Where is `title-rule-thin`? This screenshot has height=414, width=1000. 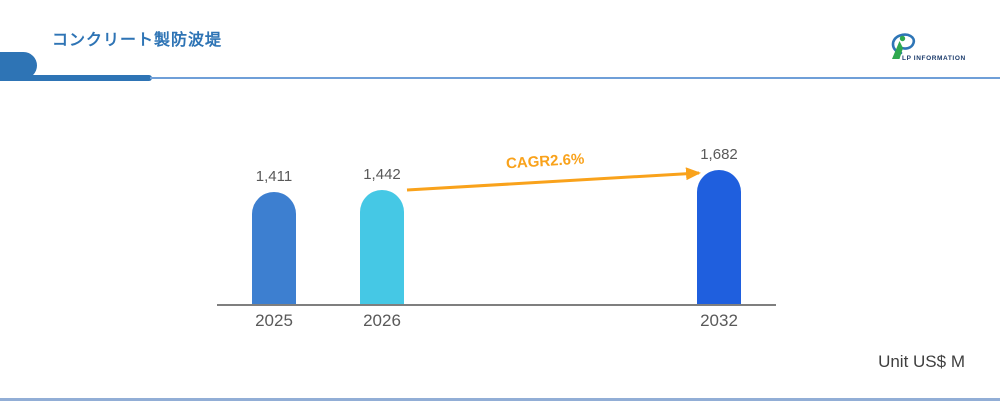
title-rule-thin is located at coordinates (575, 78).